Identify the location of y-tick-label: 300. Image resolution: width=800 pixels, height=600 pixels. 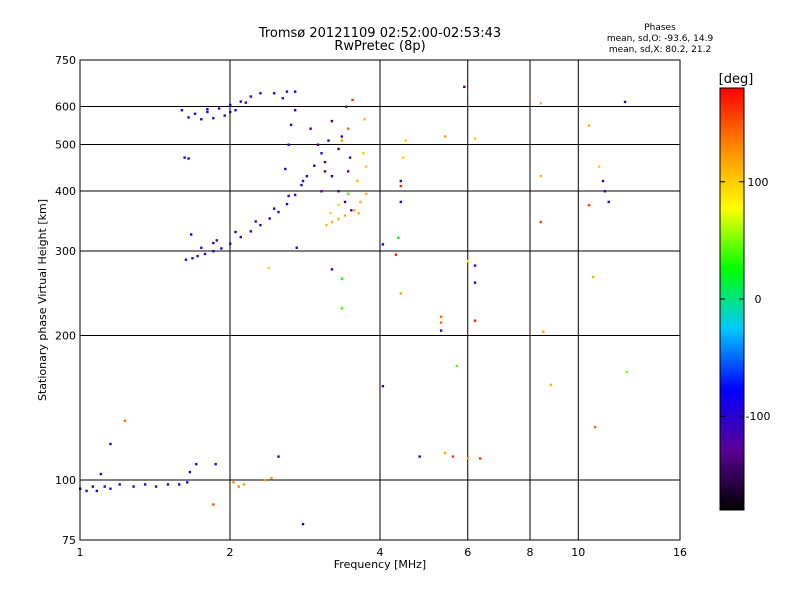
(65, 251).